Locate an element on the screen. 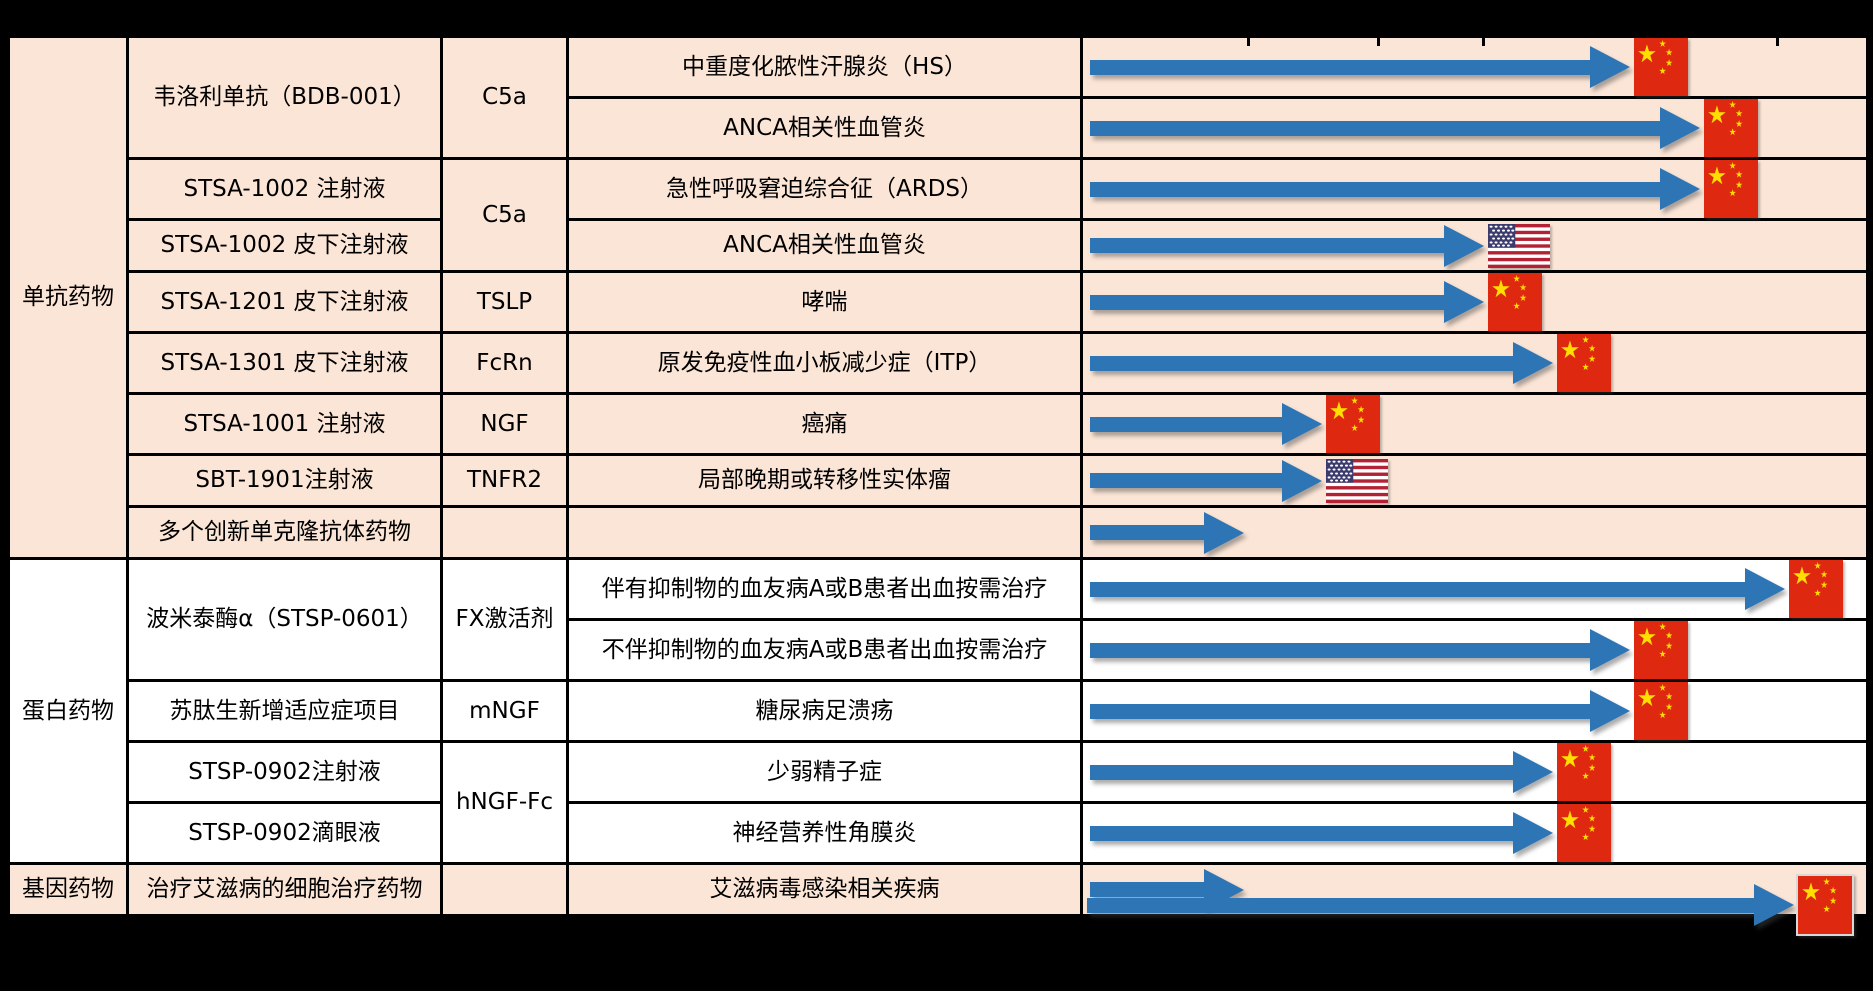  table-row: STSA-1001 注射液 NGF 癌痛 is located at coordinates (939, 424).